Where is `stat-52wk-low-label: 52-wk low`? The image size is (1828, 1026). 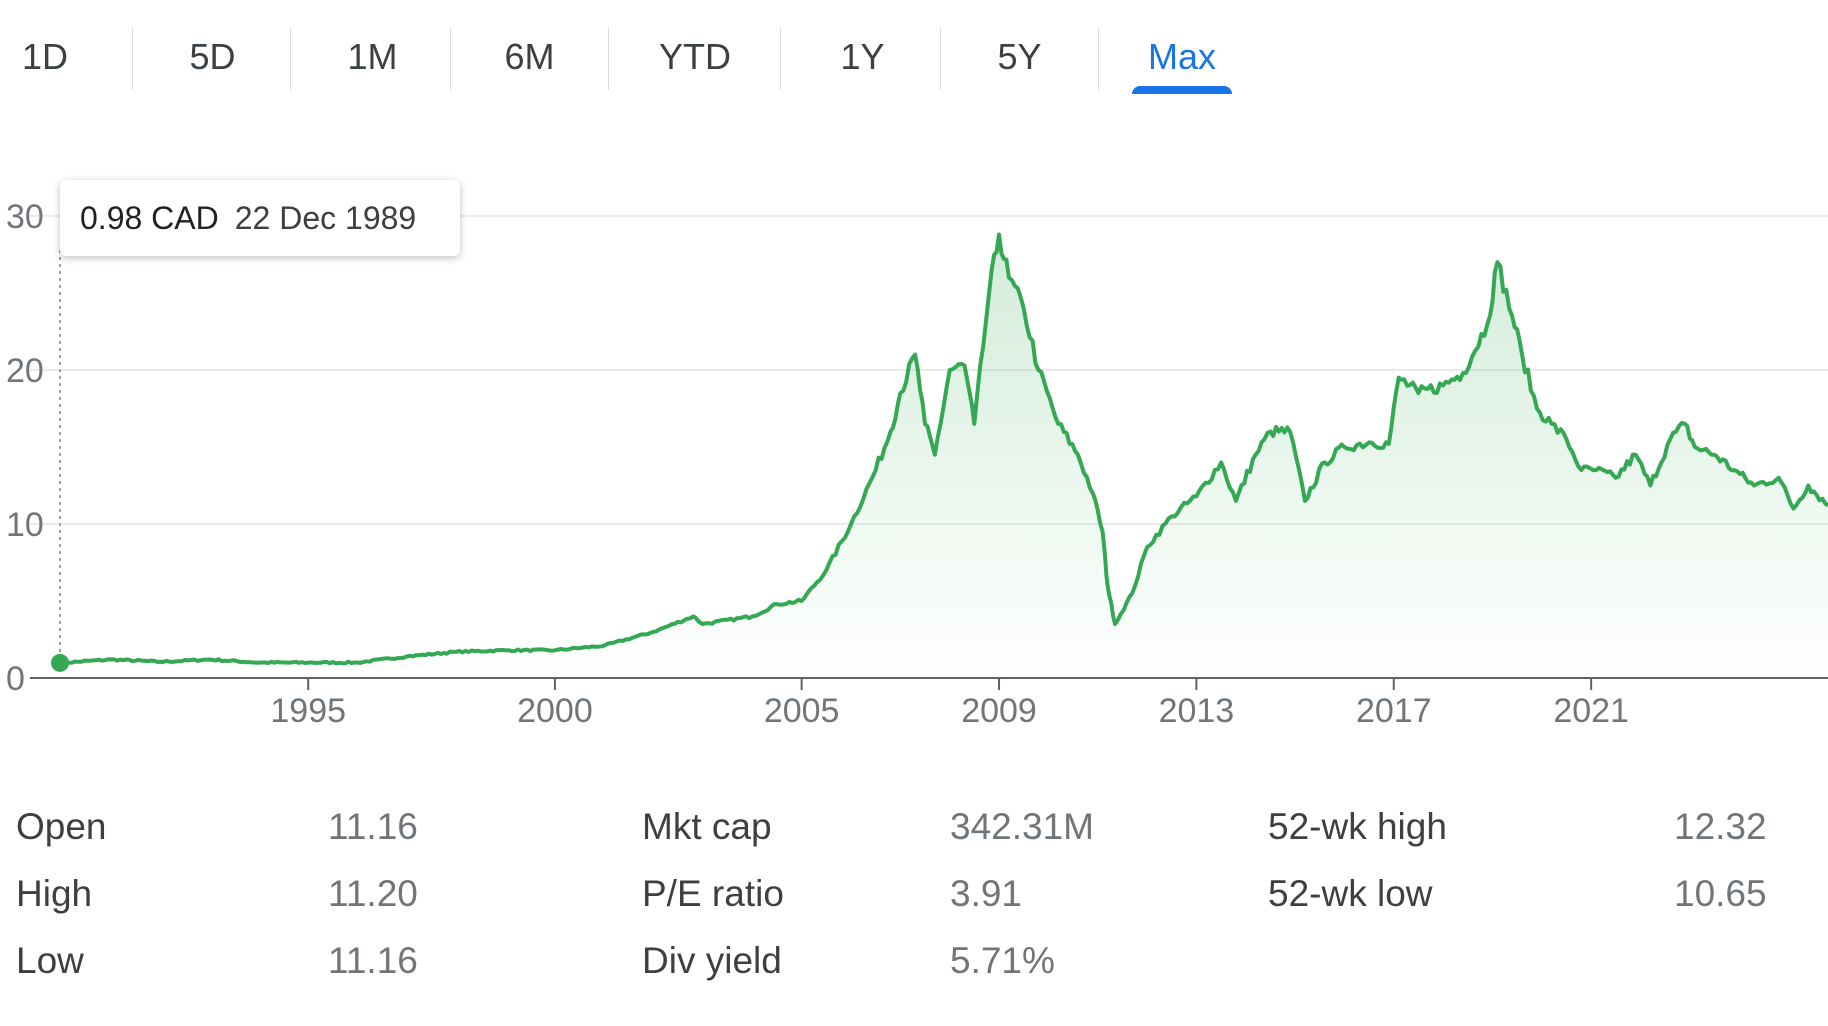 stat-52wk-low-label: 52-wk low is located at coordinates (1350, 893).